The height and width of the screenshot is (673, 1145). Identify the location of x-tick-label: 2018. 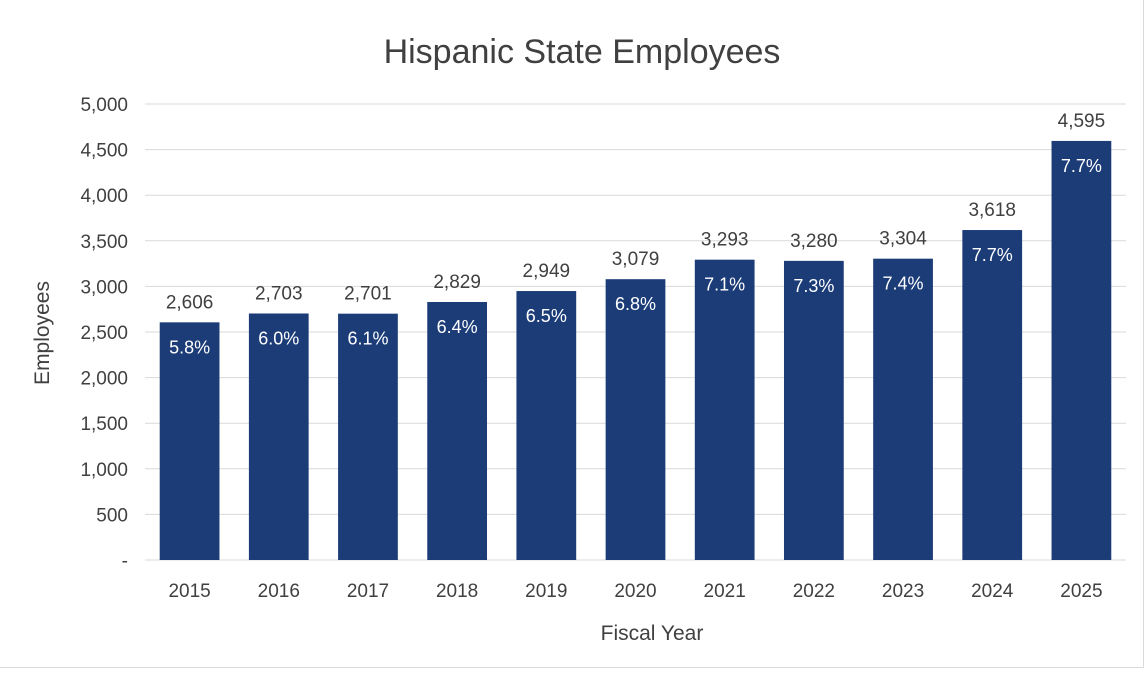
(457, 591).